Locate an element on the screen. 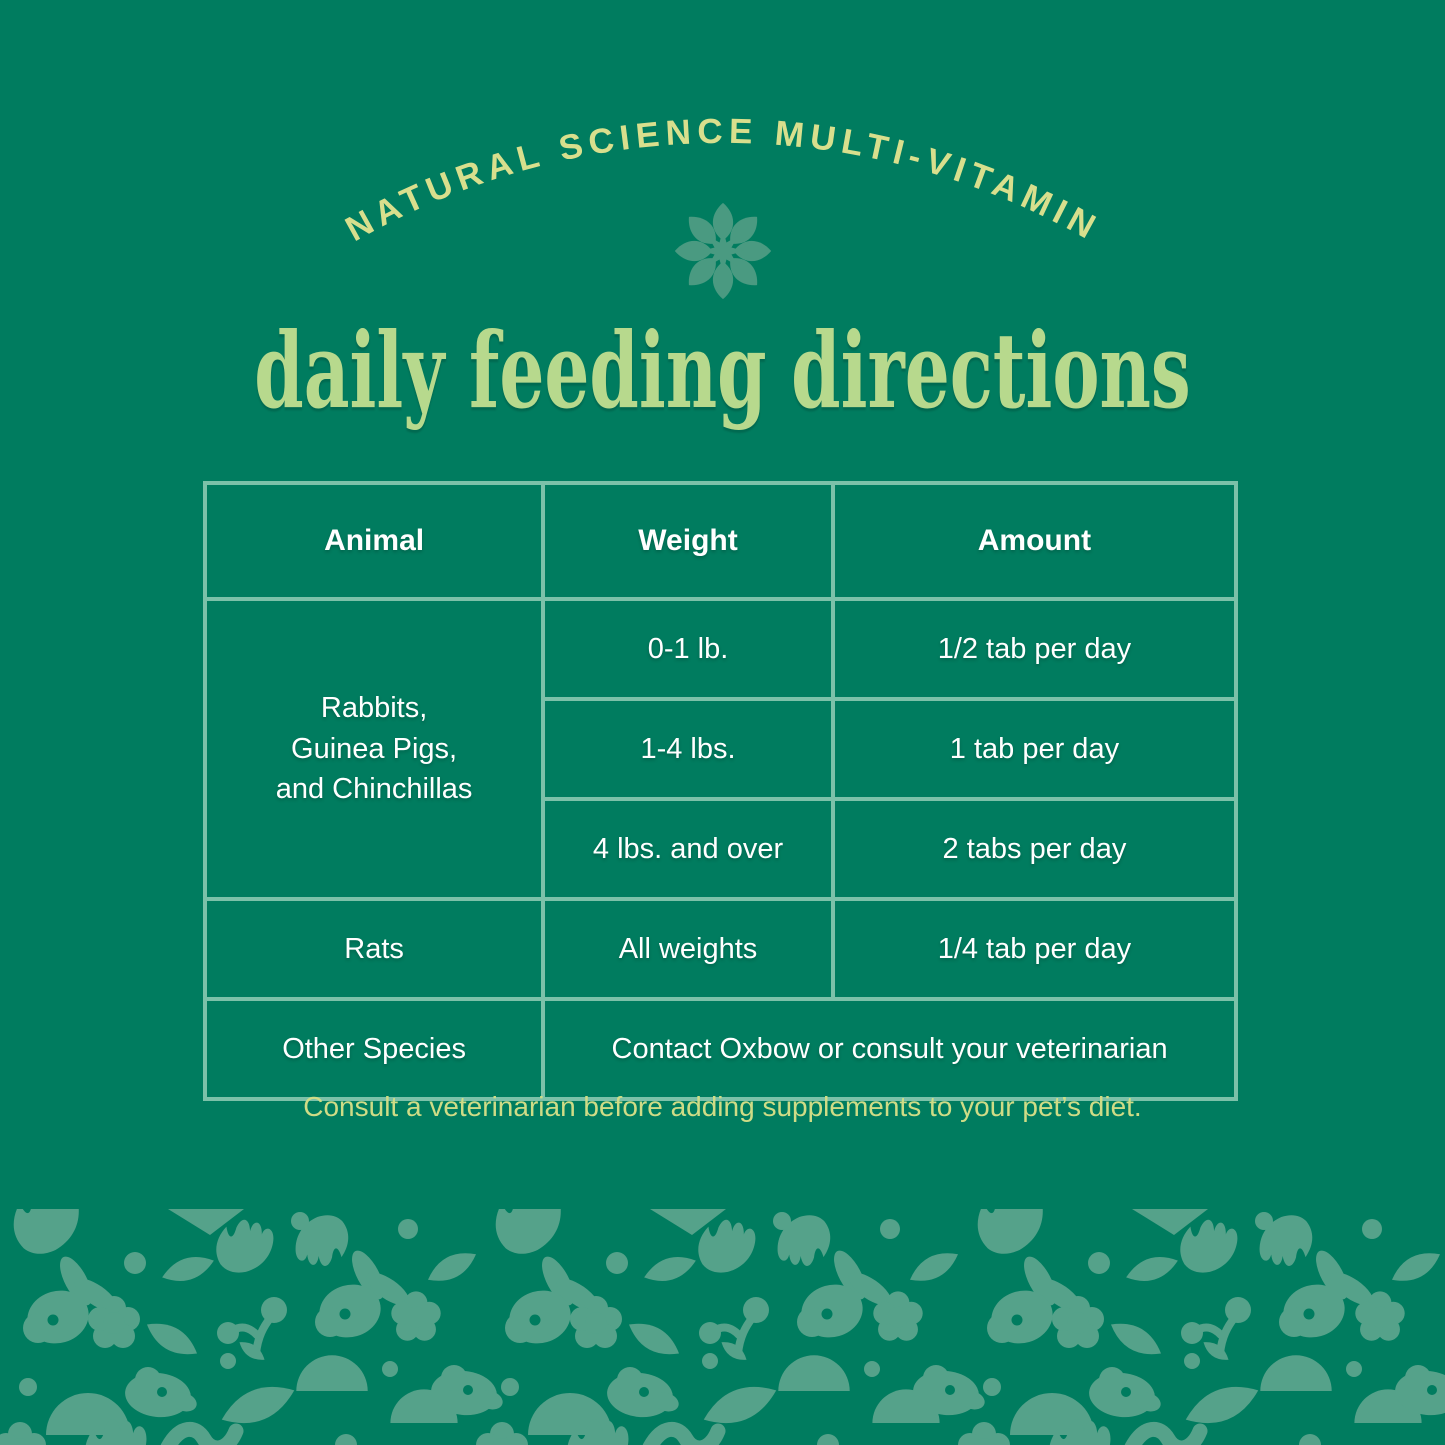  column-header-animal: Animal is located at coordinates (374, 541).